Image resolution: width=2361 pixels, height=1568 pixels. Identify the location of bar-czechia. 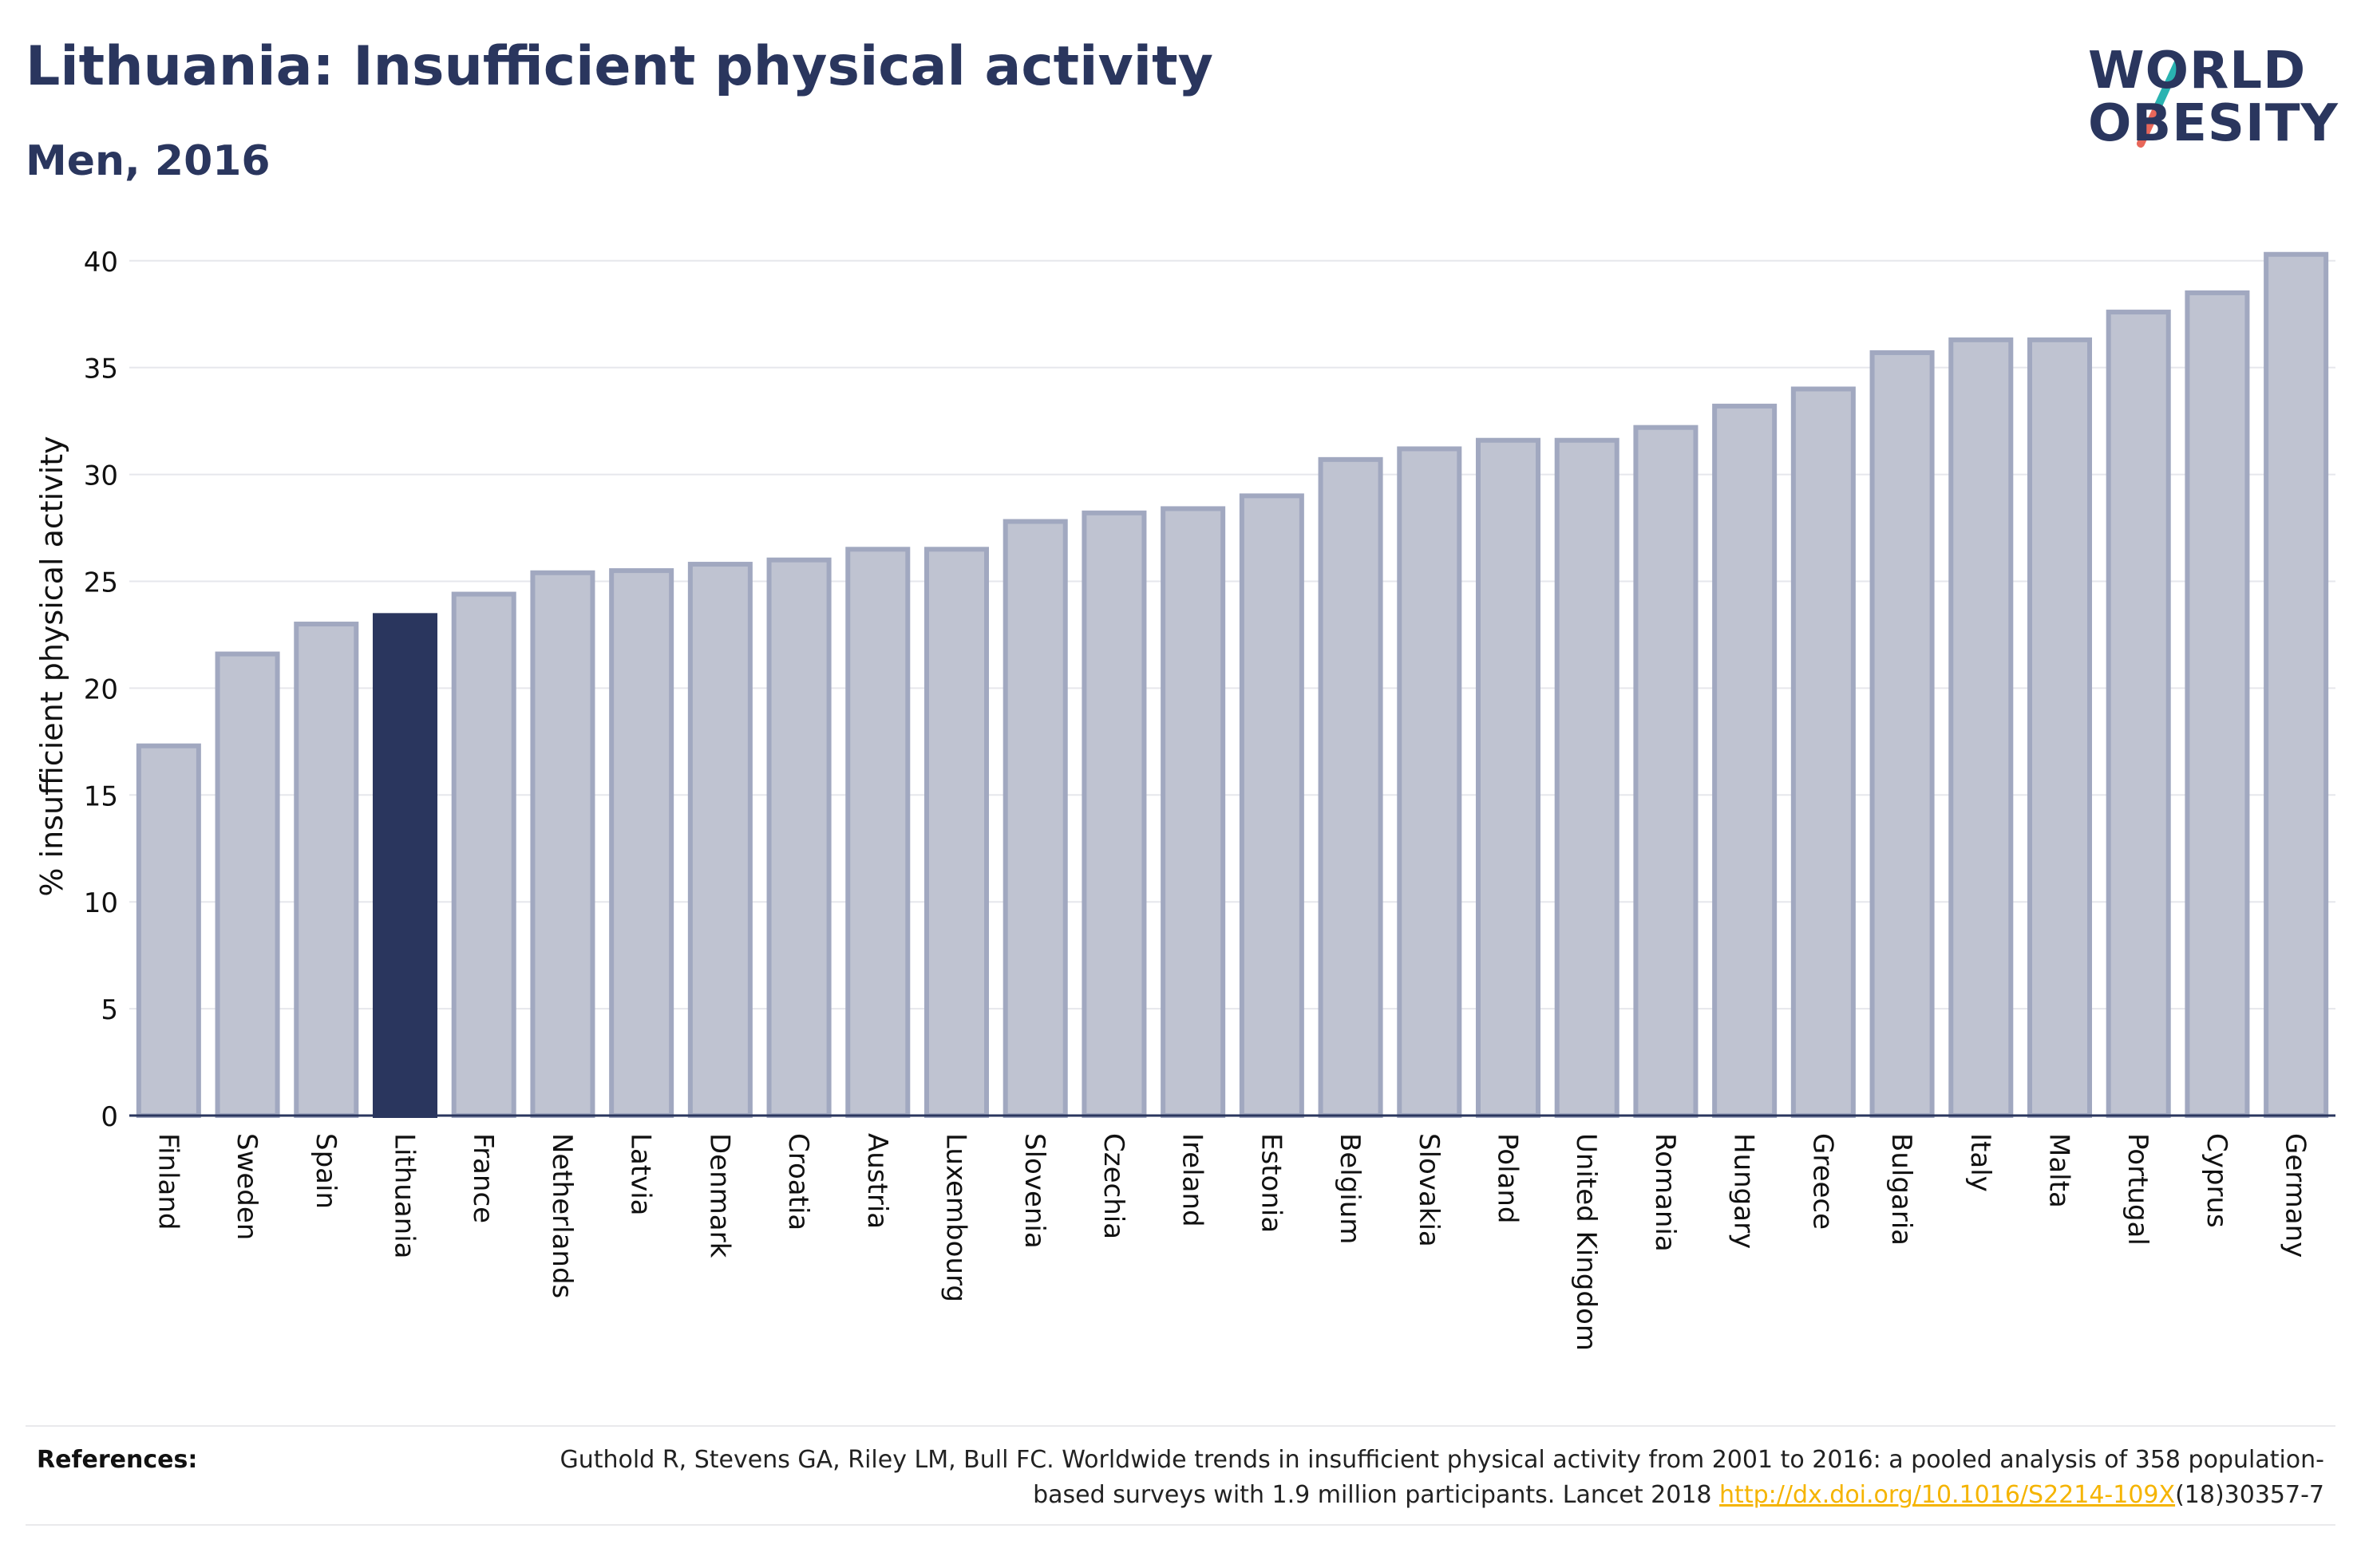
(1114, 814).